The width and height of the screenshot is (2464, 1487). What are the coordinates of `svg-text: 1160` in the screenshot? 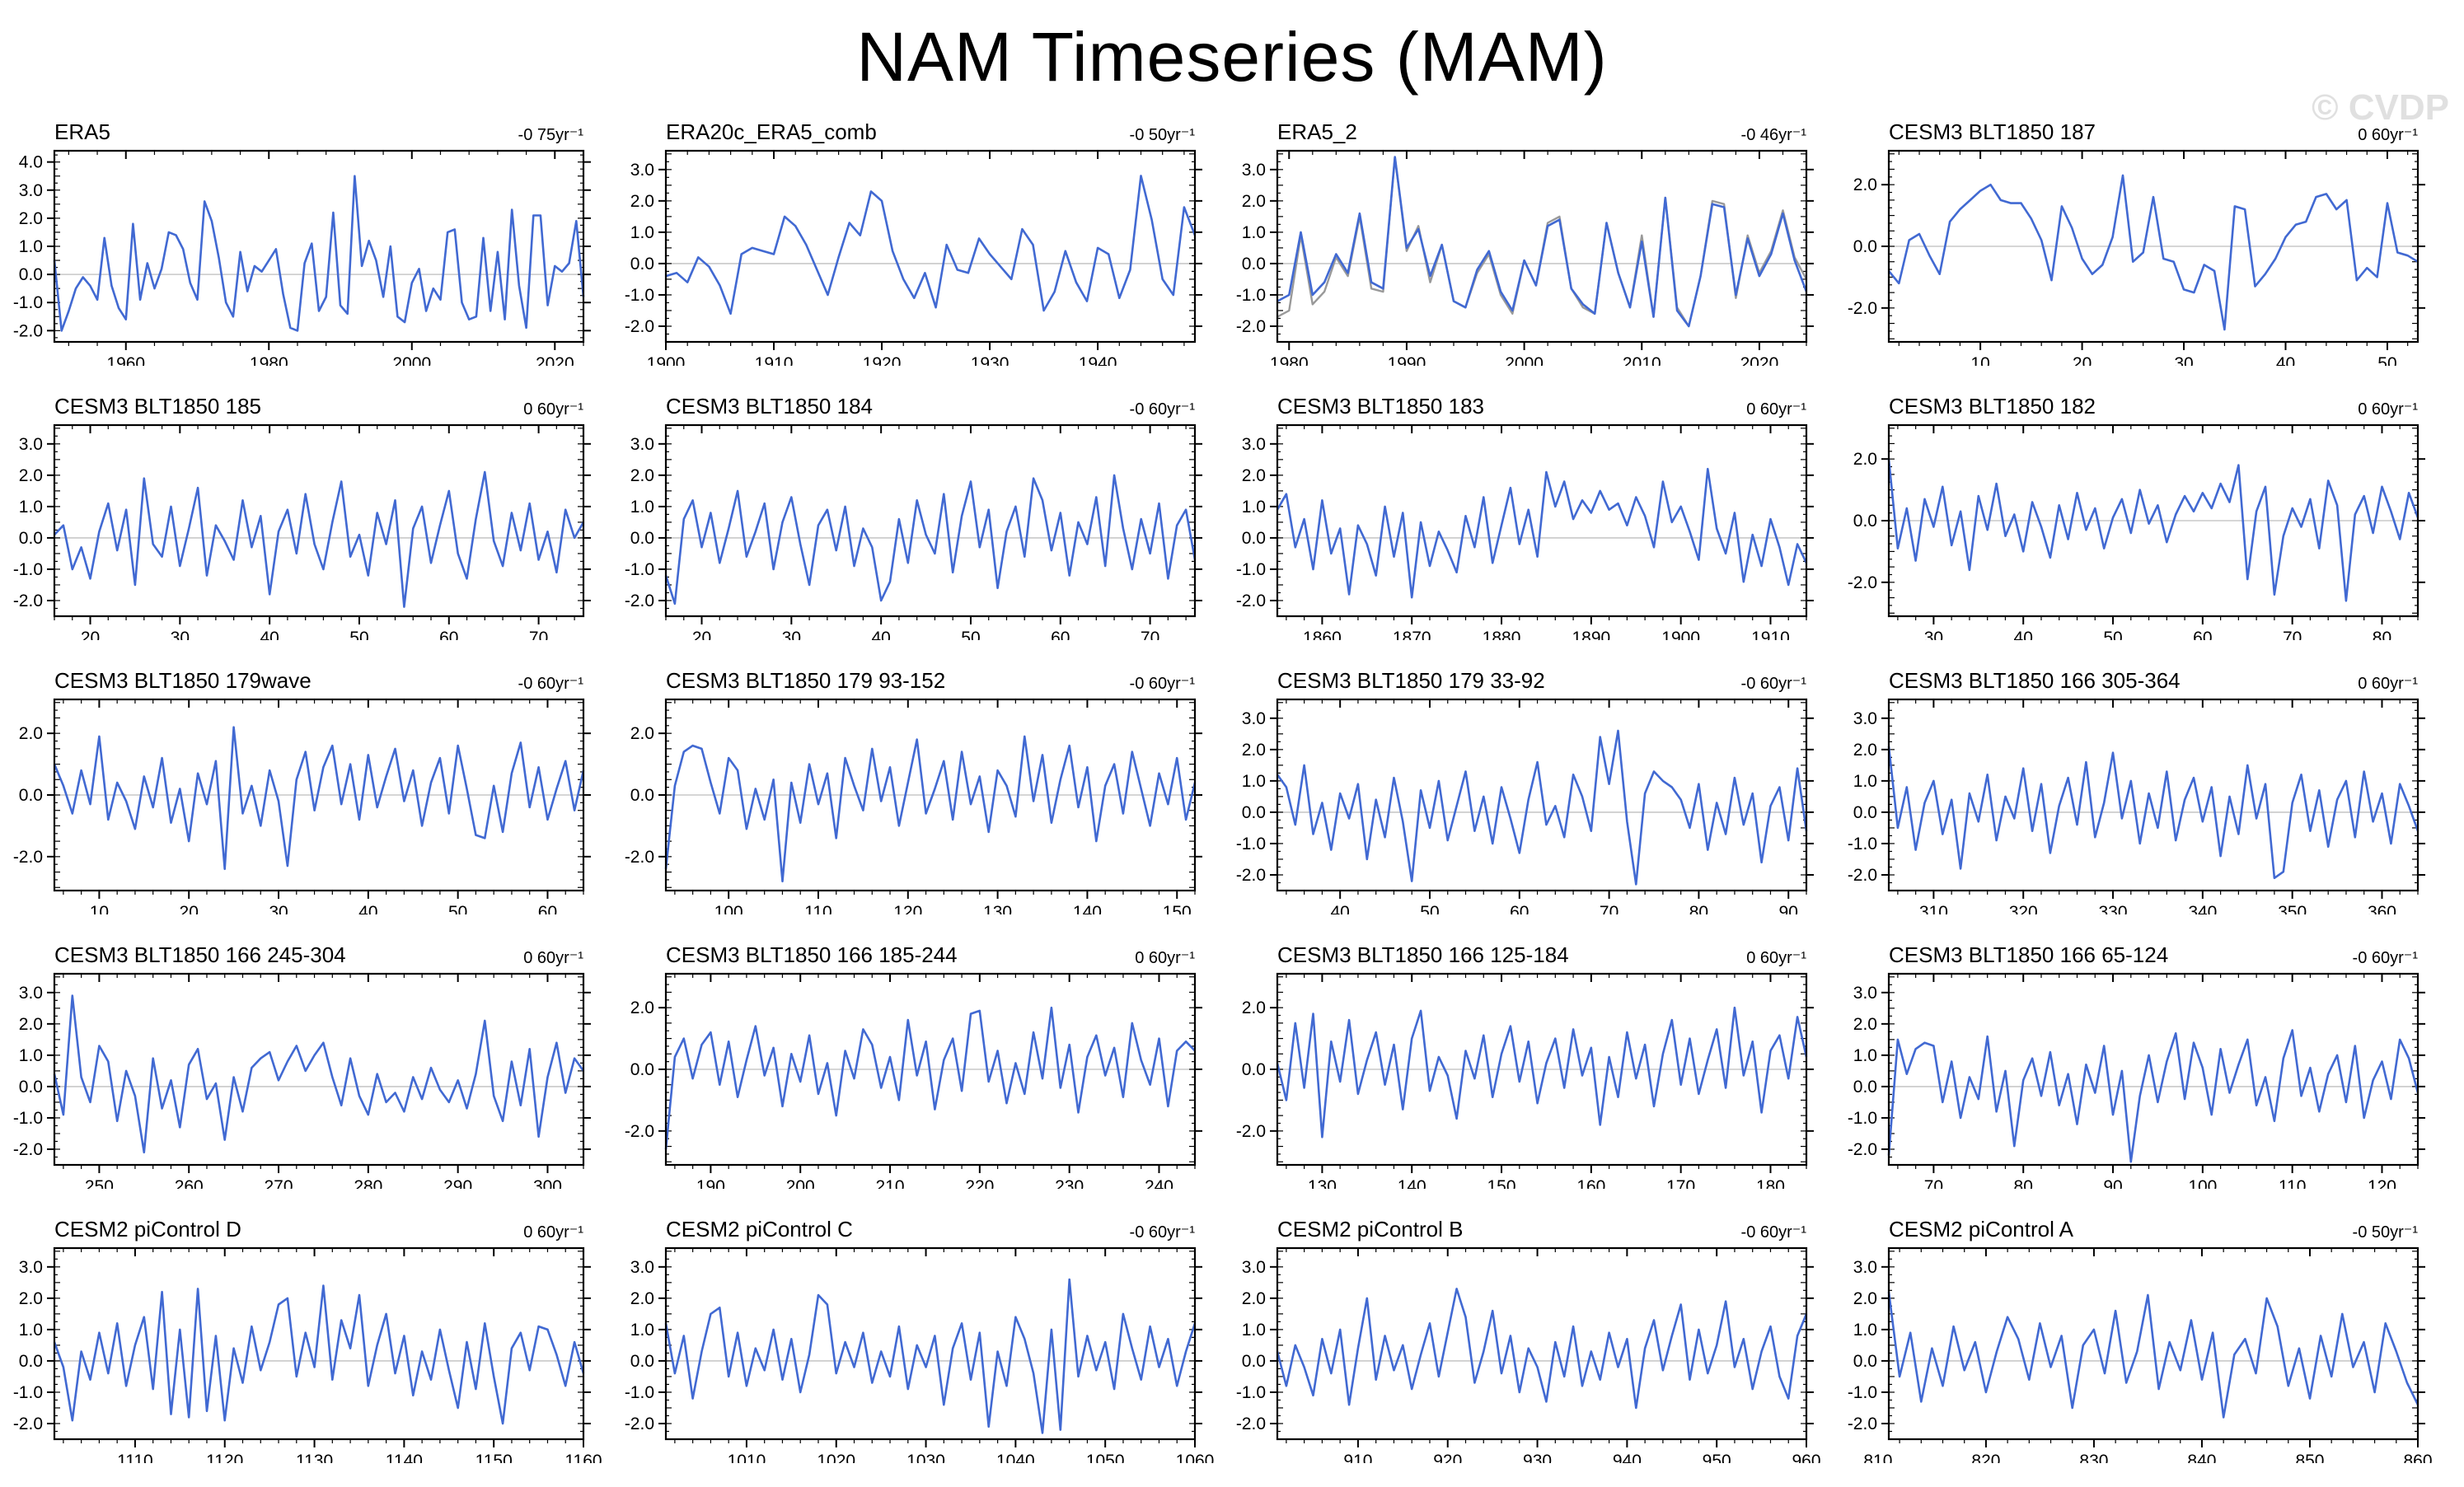 It's located at (583, 1457).